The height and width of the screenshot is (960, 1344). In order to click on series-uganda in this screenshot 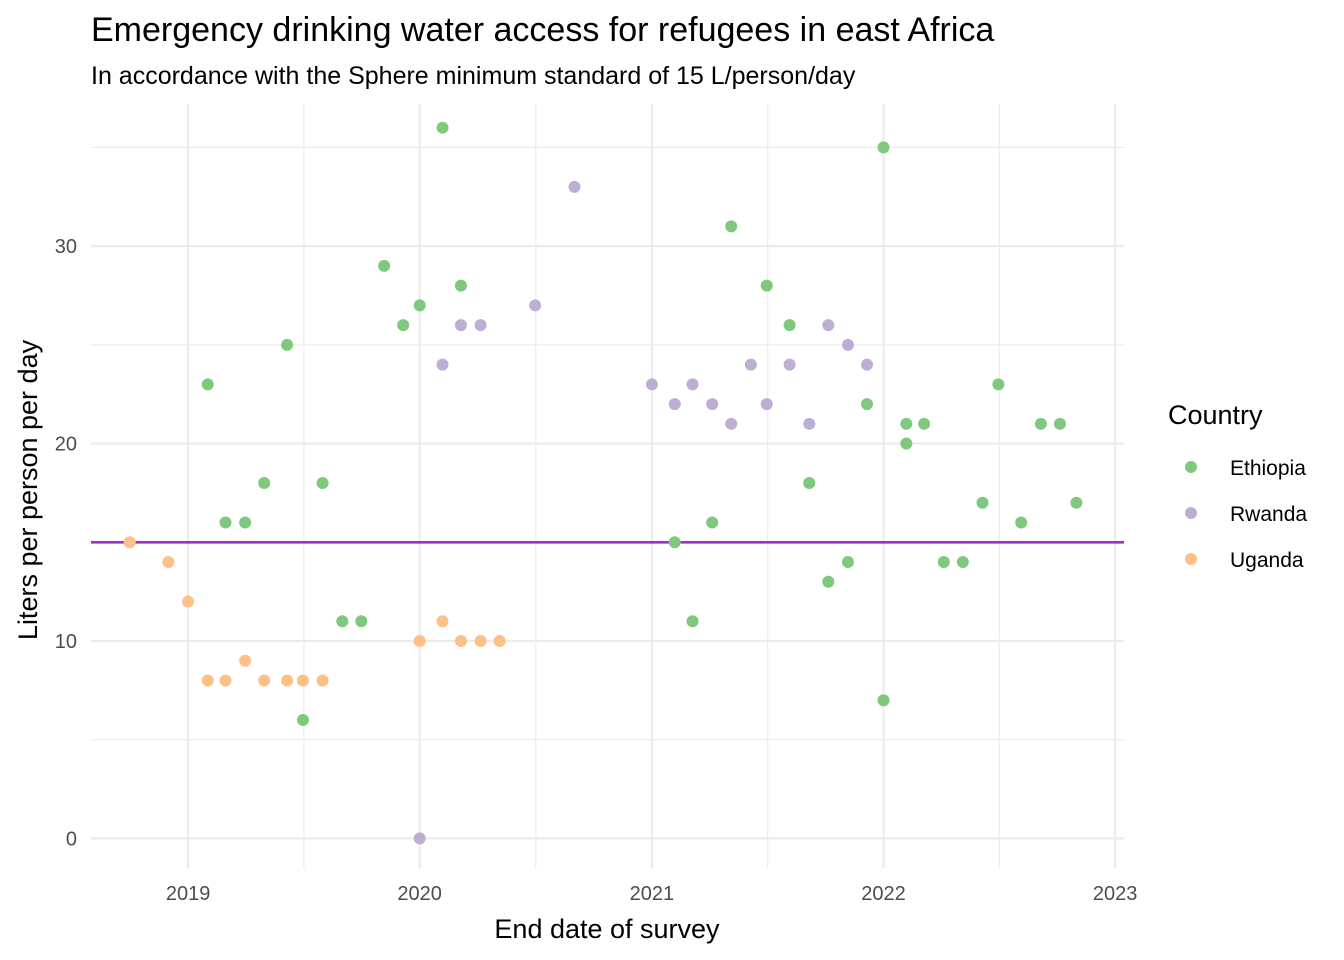, I will do `click(314, 611)`.